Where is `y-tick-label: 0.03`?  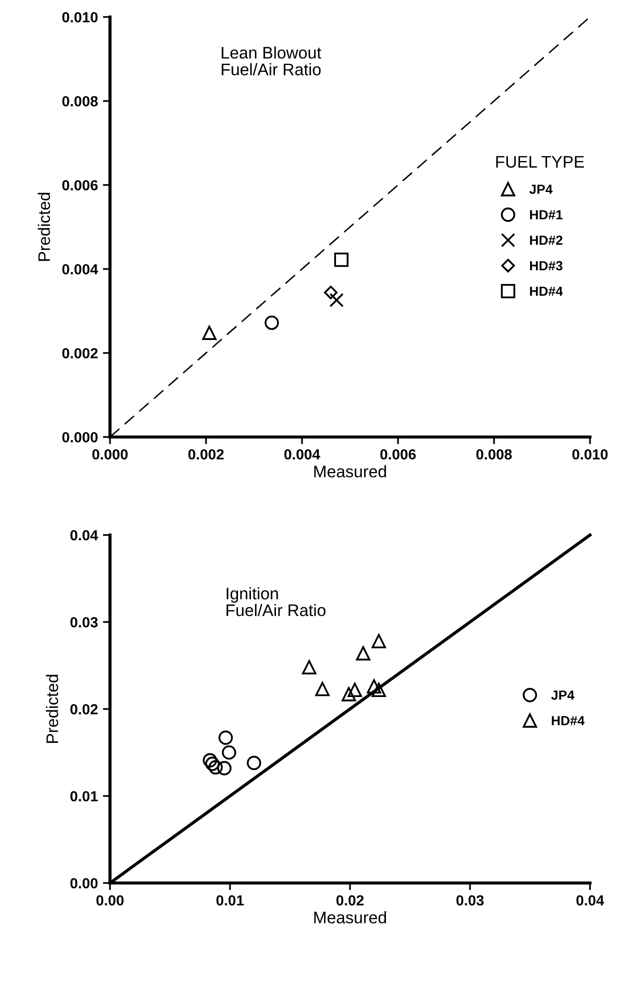 y-tick-label: 0.03 is located at coordinates (84, 622).